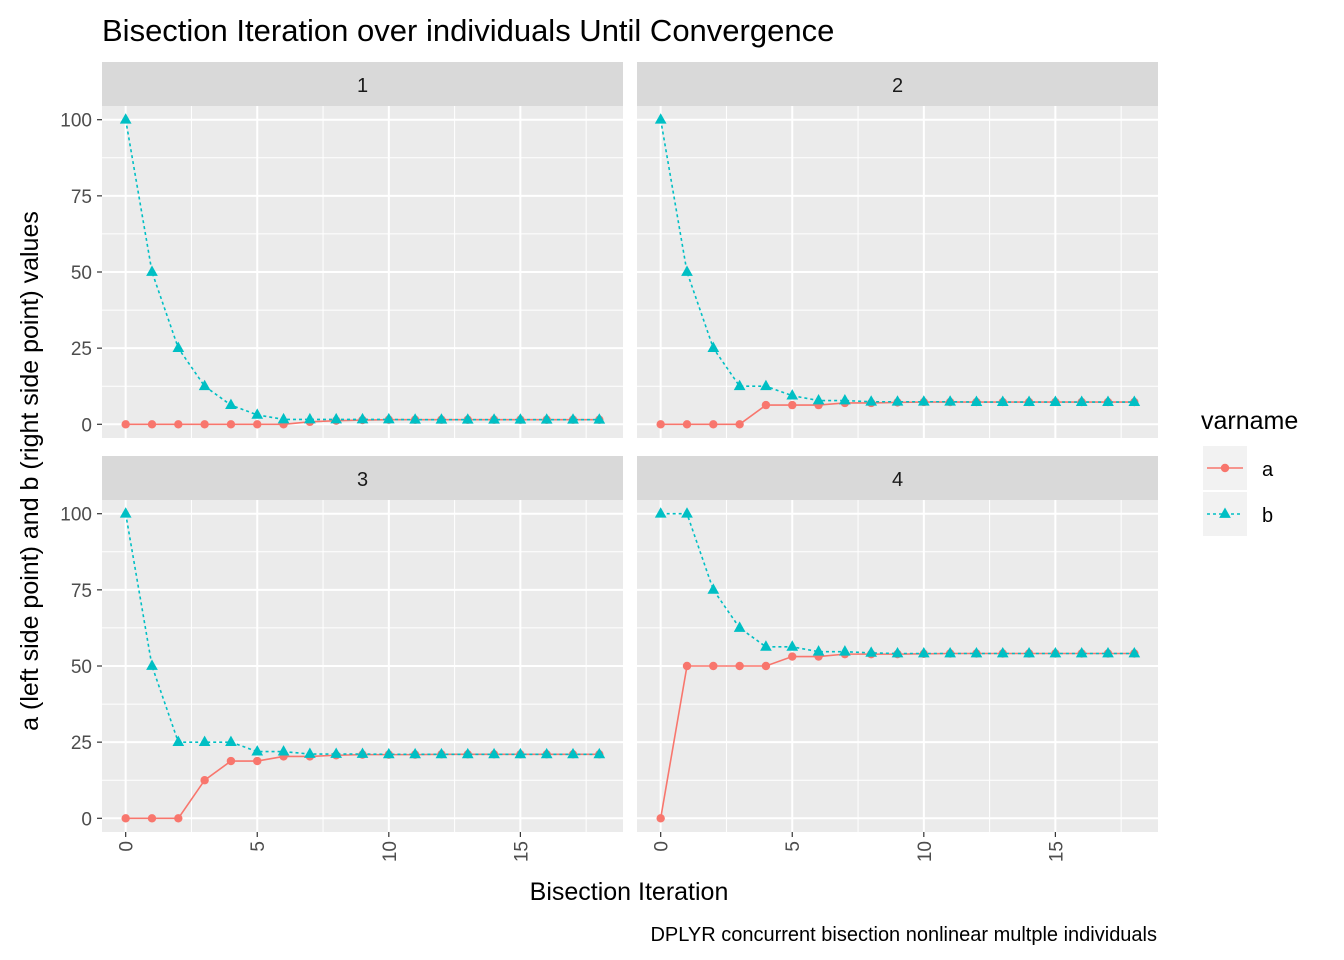 This screenshot has width=1344, height=960. Describe the element at coordinates (1238, 514) in the screenshot. I see `legend-entry-b: b` at that location.